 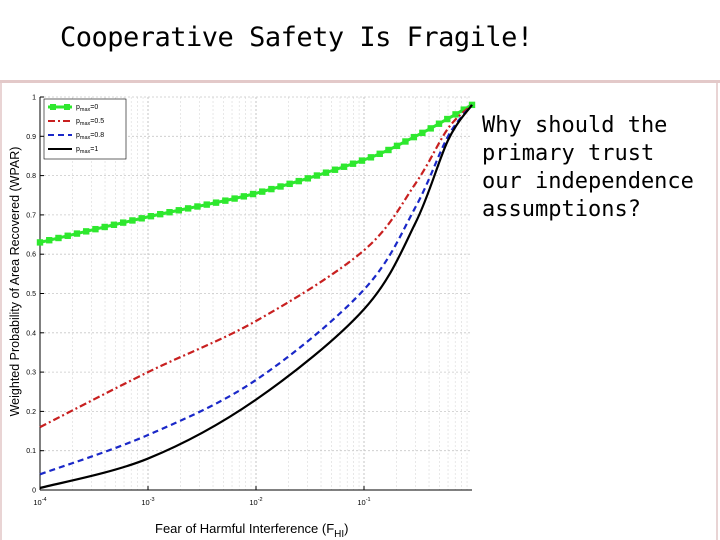 What do you see at coordinates (1, 311) in the screenshot?
I see `left-border` at bounding box center [1, 311].